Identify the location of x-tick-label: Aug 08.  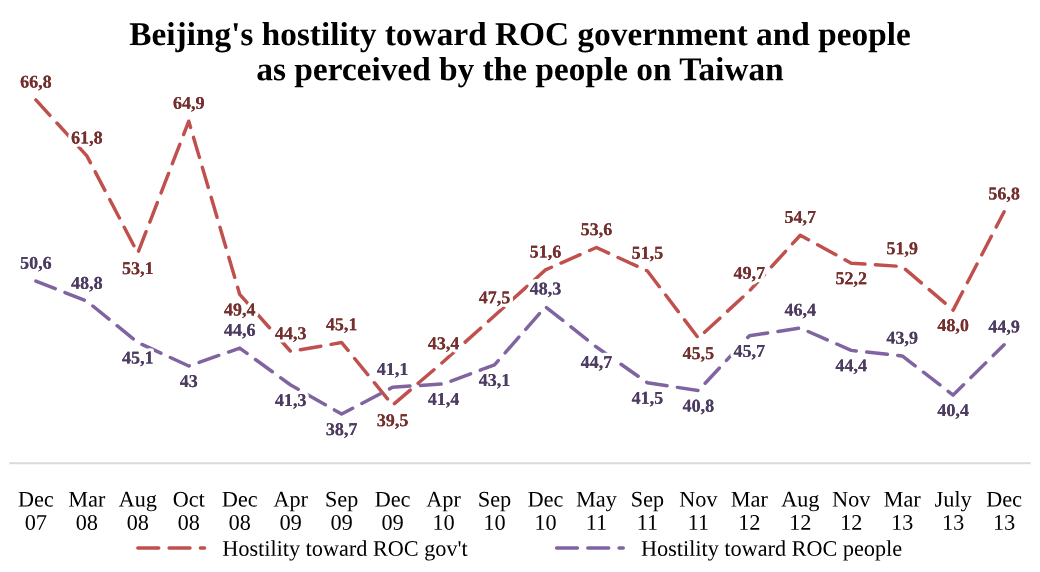
(137, 510).